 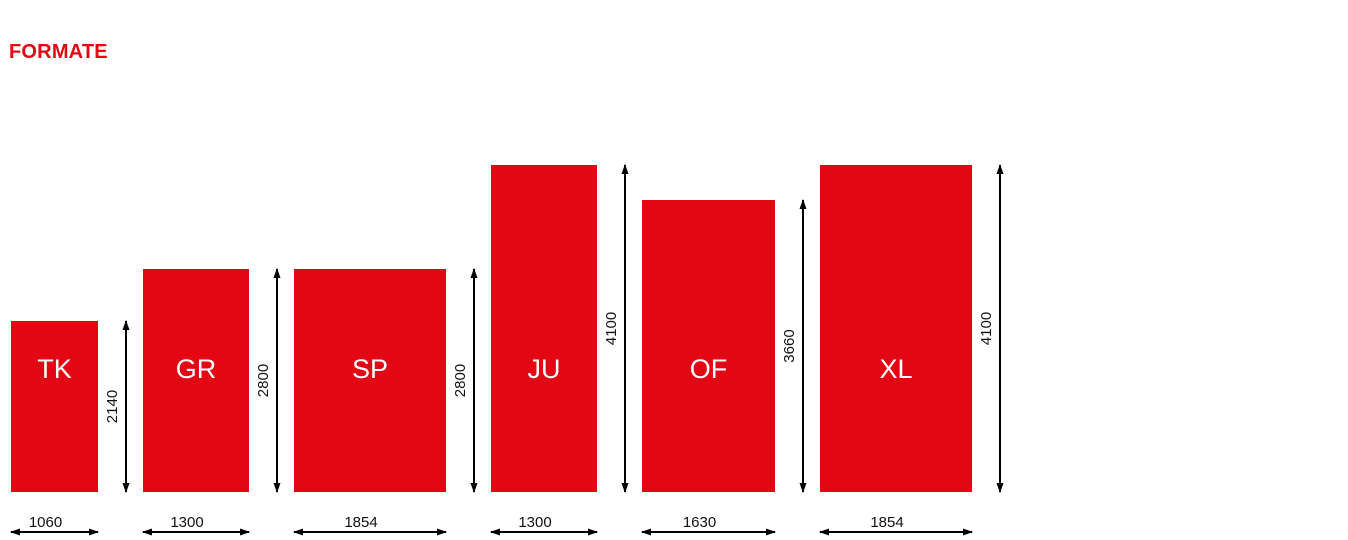 I want to click on height-label-ju: 4100, so click(x=611, y=328).